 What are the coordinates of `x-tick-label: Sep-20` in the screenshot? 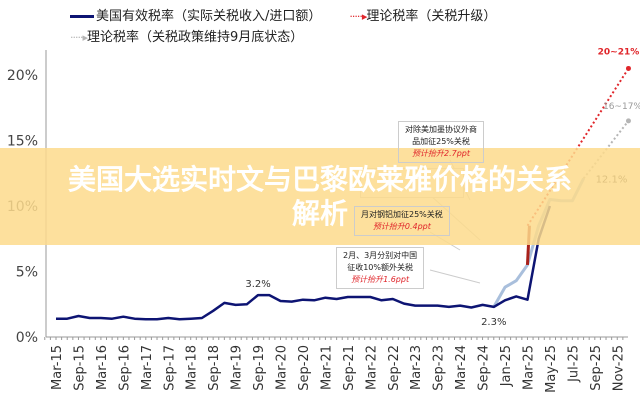 It's located at (304, 368).